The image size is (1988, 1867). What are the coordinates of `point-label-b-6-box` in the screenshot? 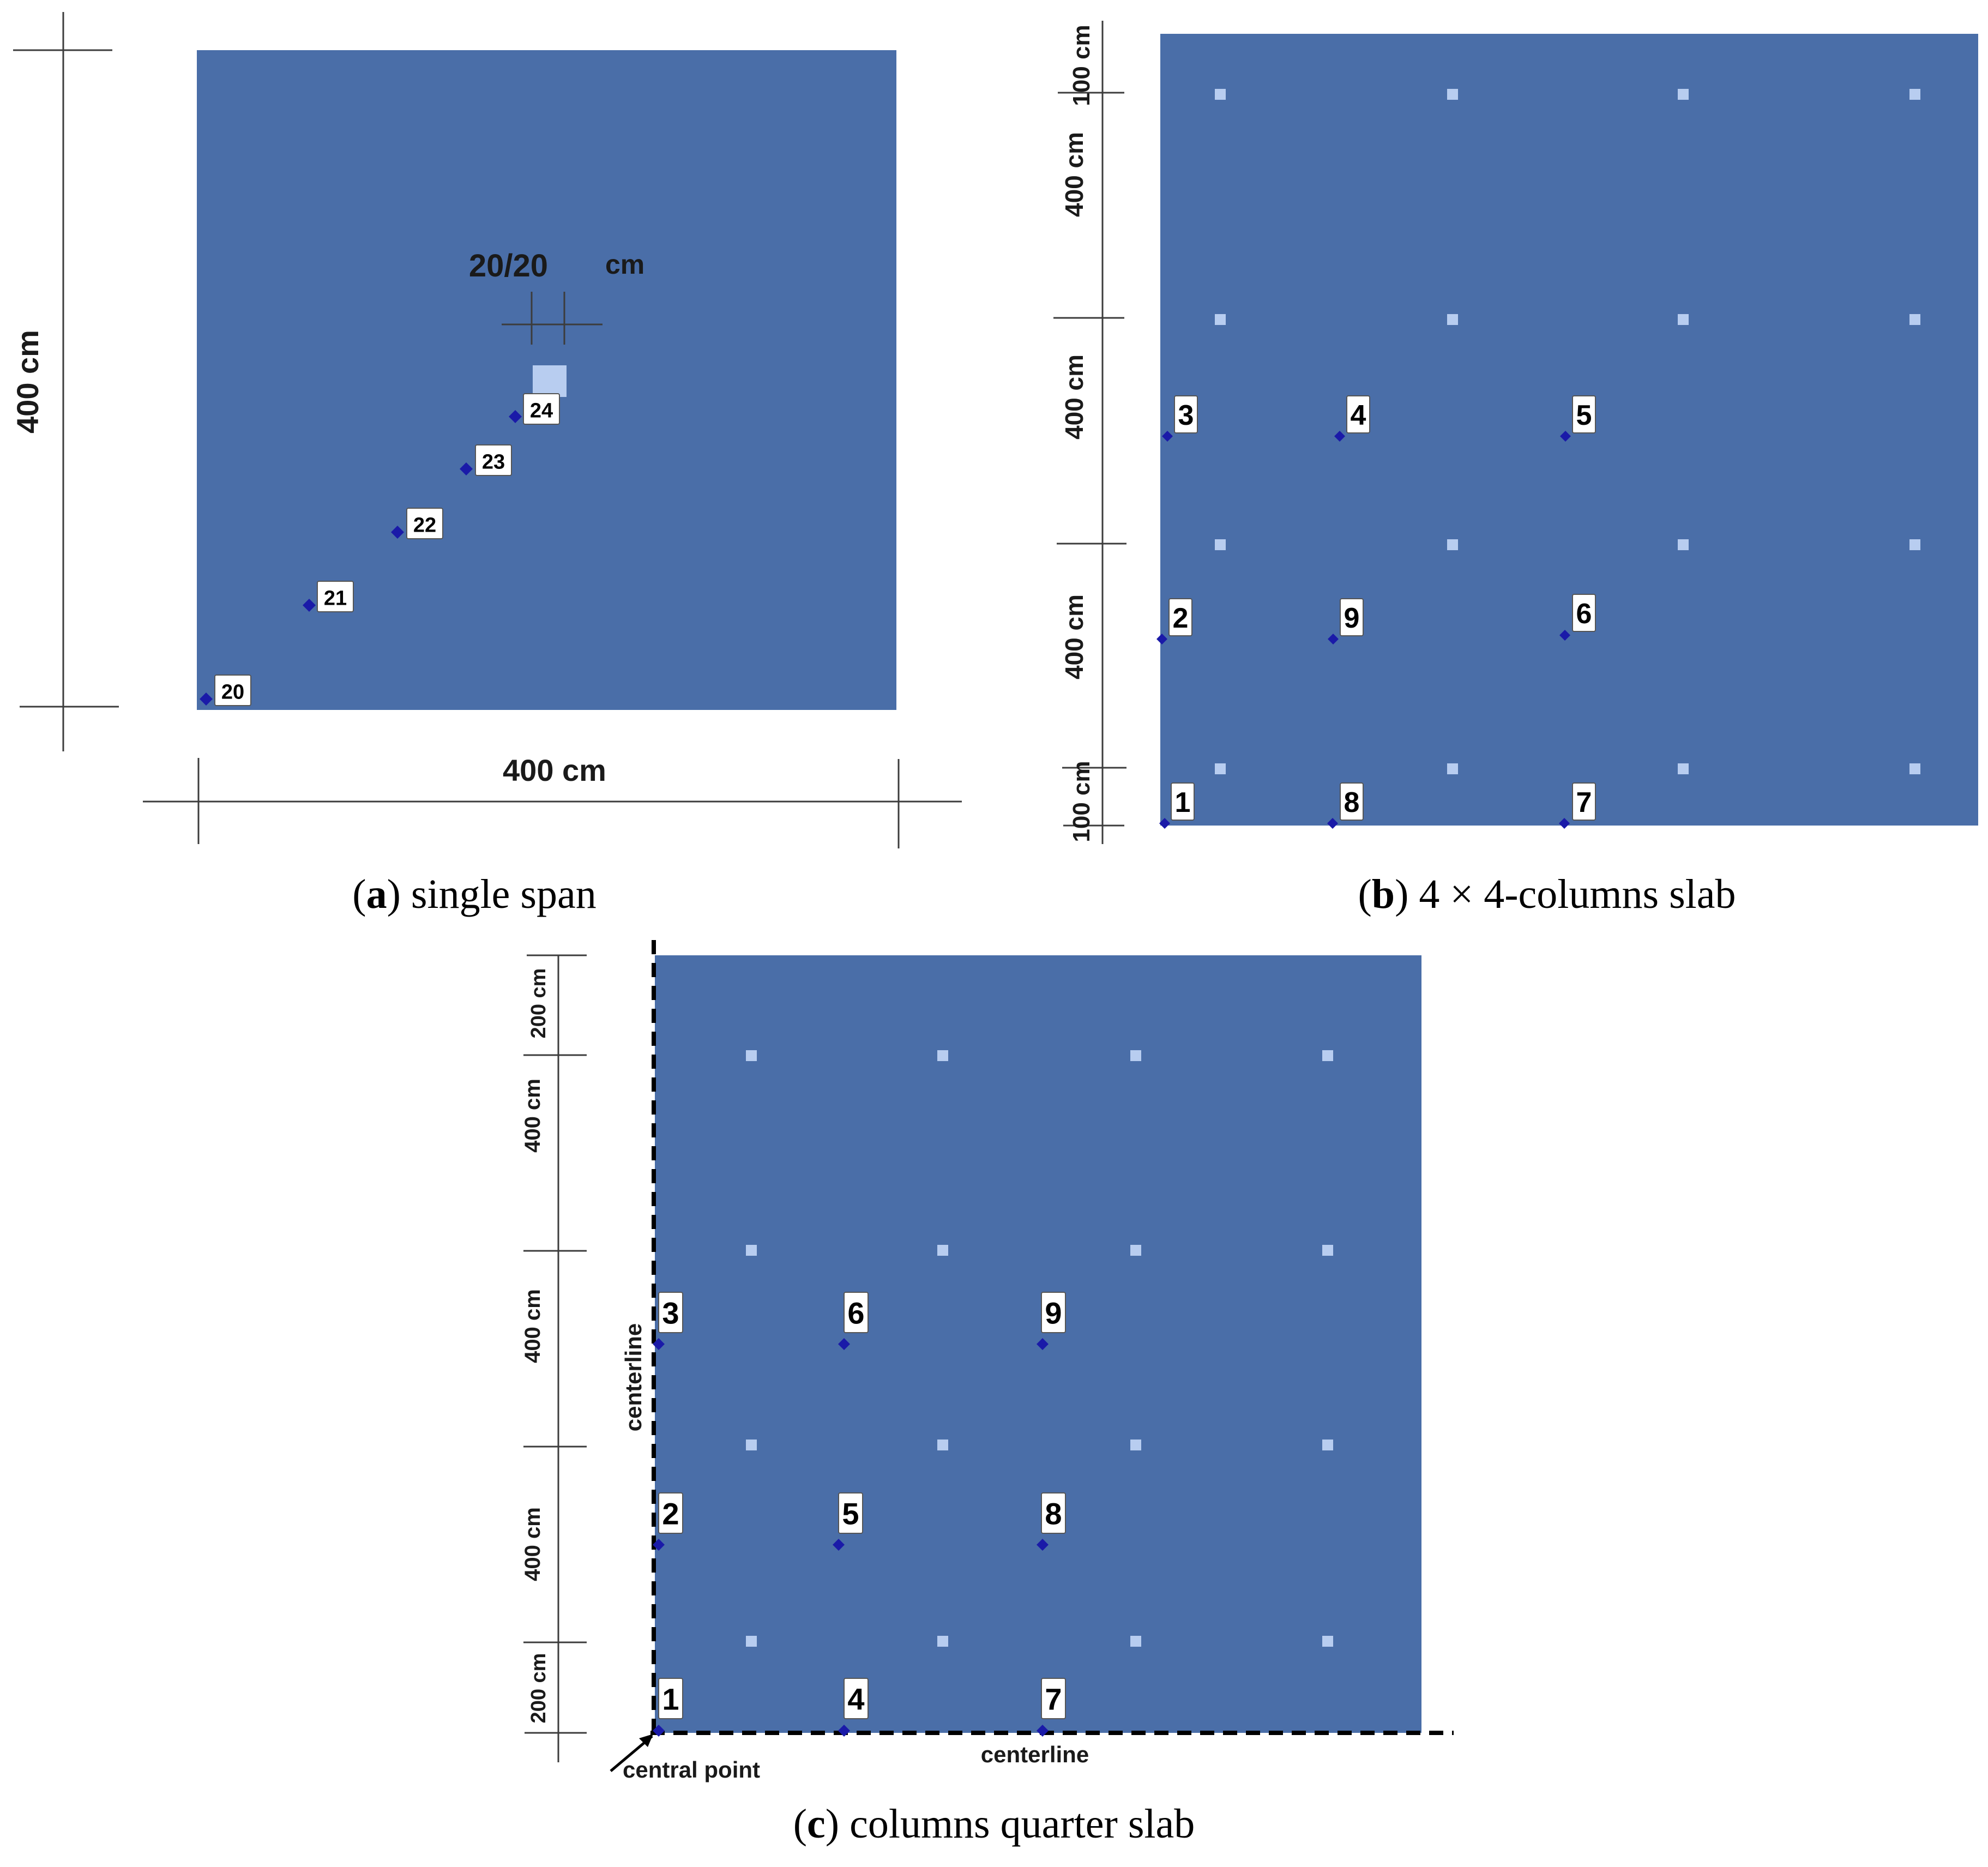 It's located at (1584, 613).